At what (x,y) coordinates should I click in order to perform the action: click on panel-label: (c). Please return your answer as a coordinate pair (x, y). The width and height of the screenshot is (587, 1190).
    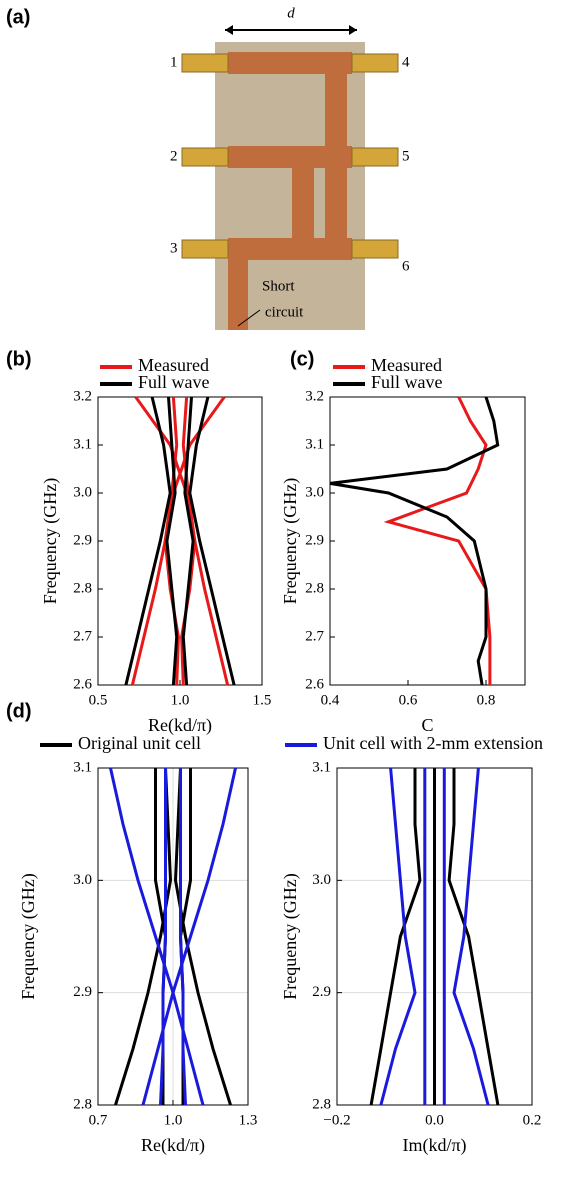
    Looking at the image, I should click on (302, 359).